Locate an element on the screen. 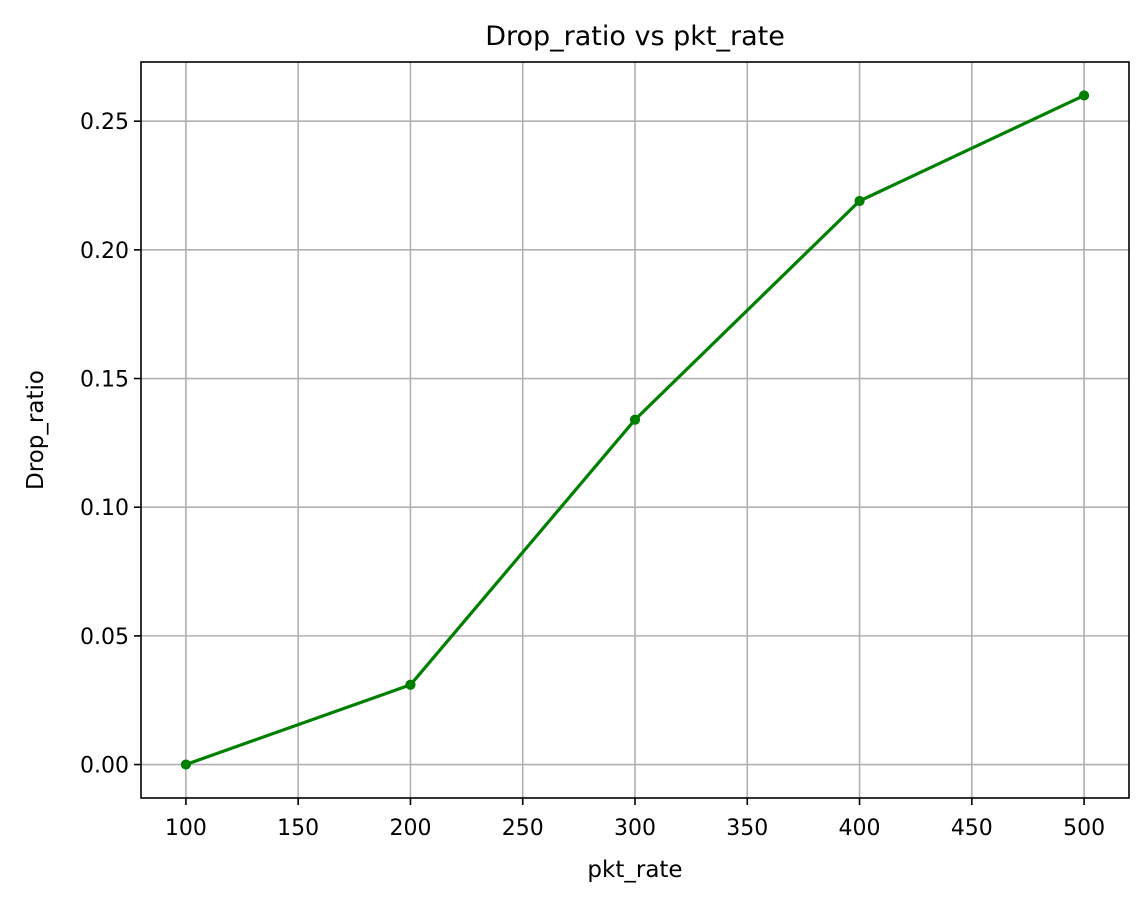  y-tick-label: 0.25 is located at coordinates (104, 122).